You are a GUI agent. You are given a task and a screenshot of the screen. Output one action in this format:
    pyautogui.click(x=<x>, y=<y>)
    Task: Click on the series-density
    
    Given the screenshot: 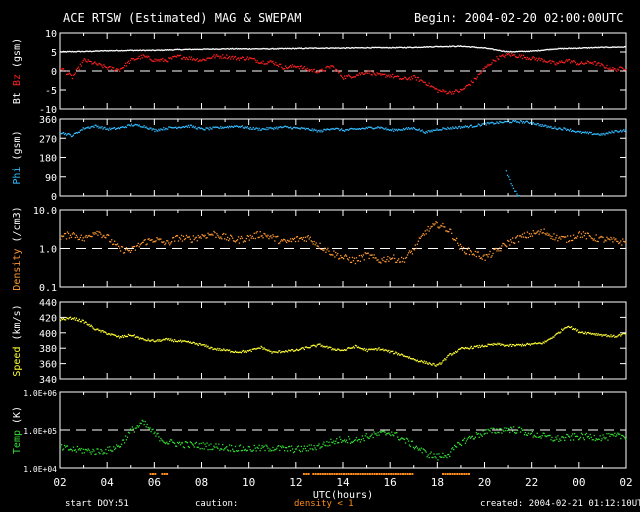 What is the action you would take?
    pyautogui.click(x=343, y=243)
    